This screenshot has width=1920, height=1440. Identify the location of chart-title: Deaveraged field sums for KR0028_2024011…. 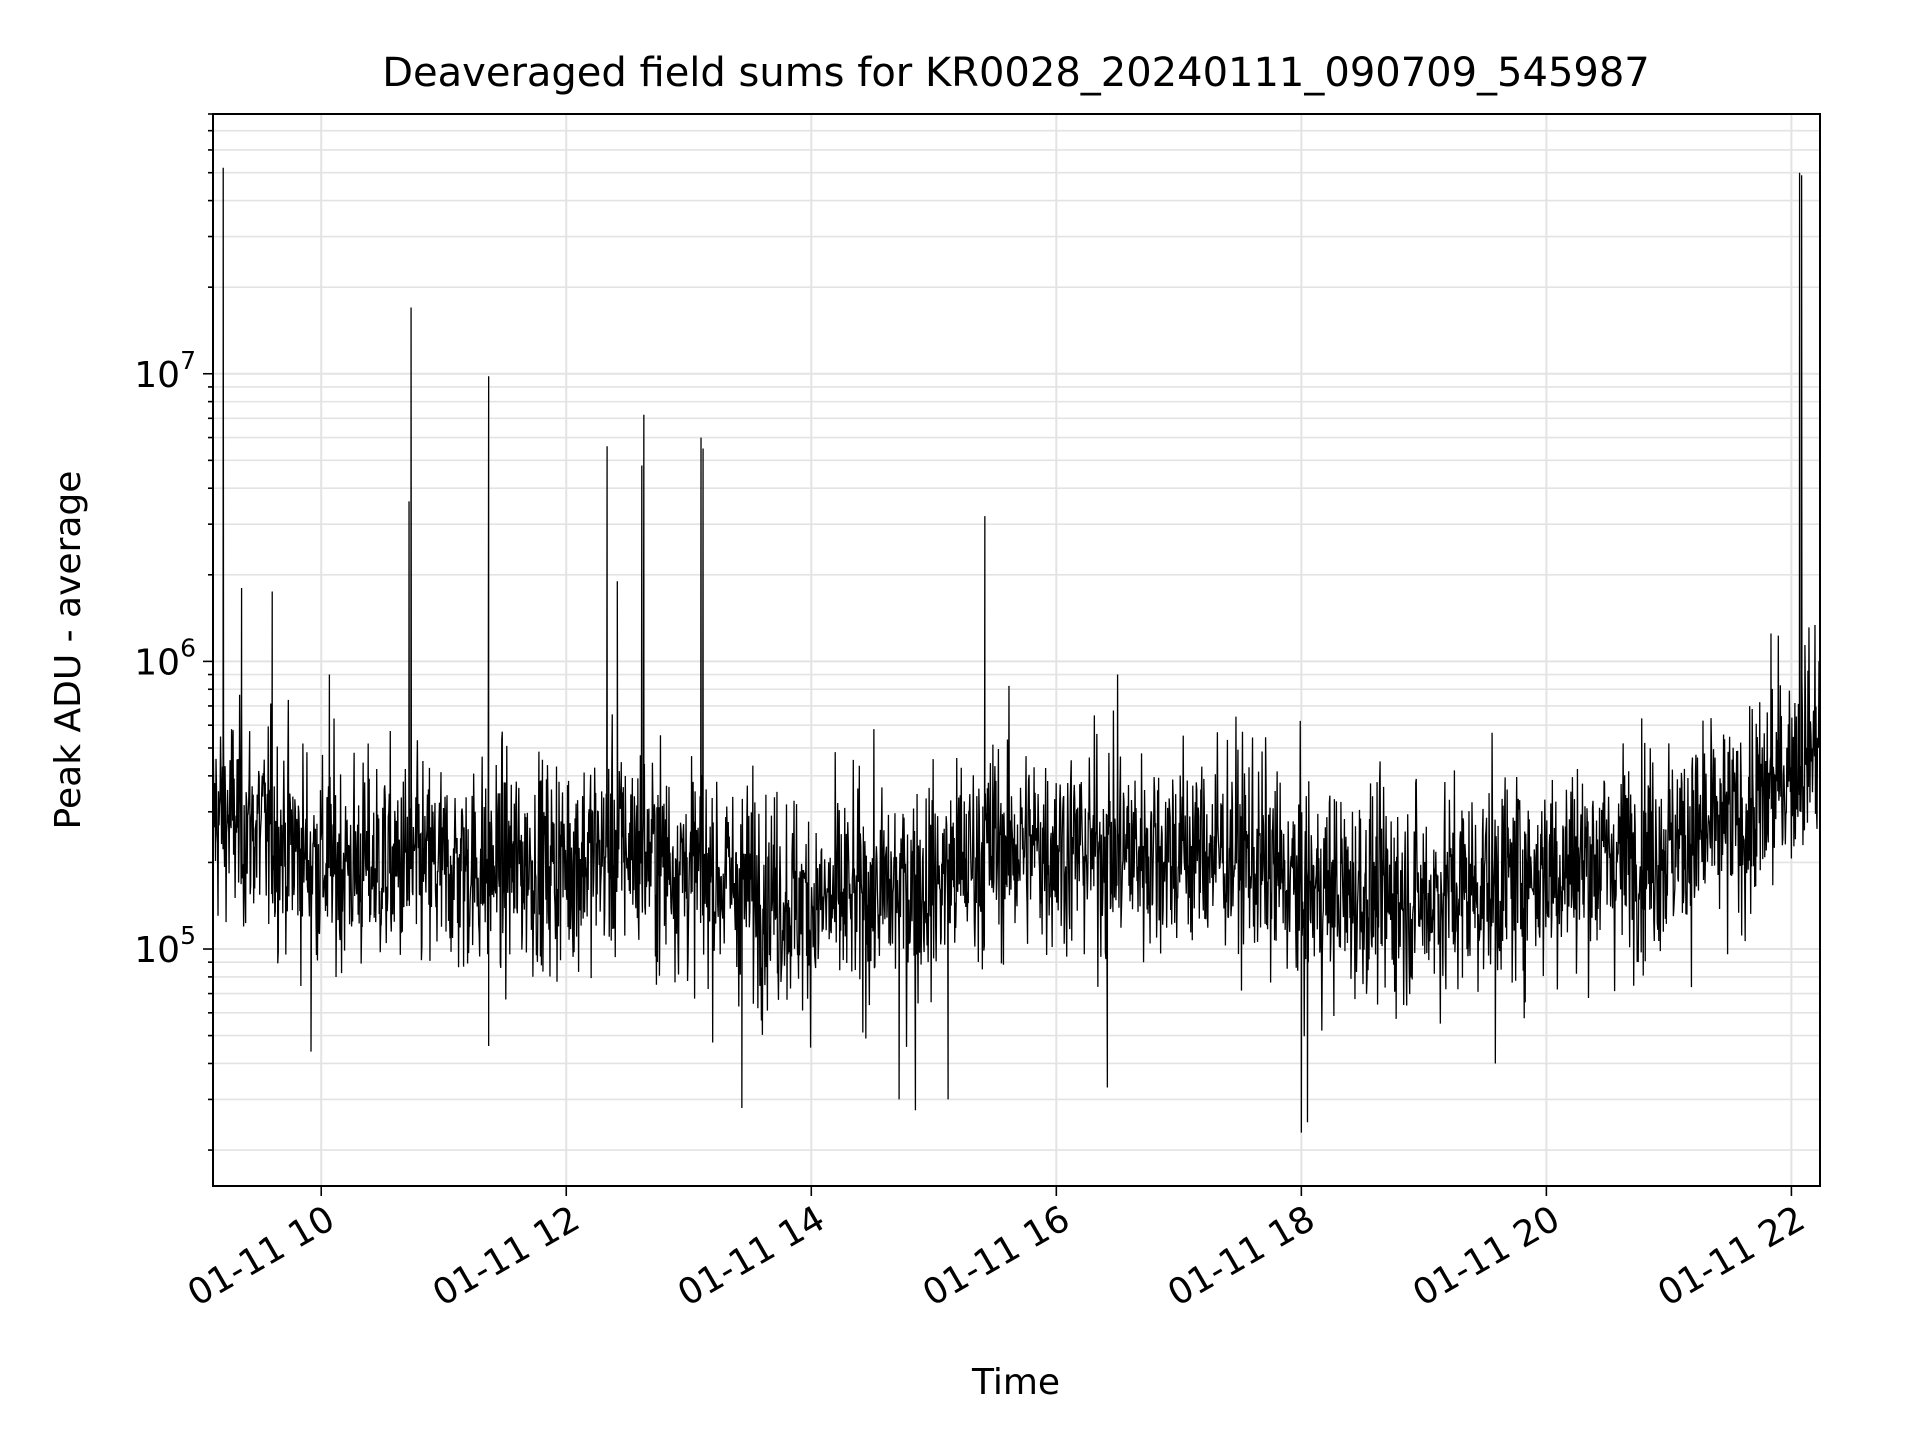
(1016, 73).